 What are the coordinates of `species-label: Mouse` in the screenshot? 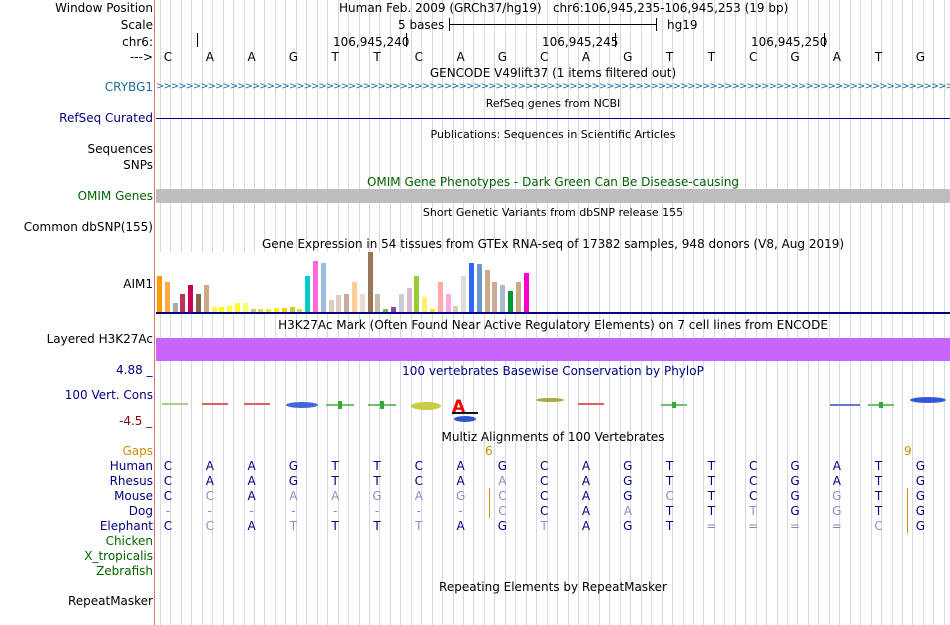 It's located at (133, 496).